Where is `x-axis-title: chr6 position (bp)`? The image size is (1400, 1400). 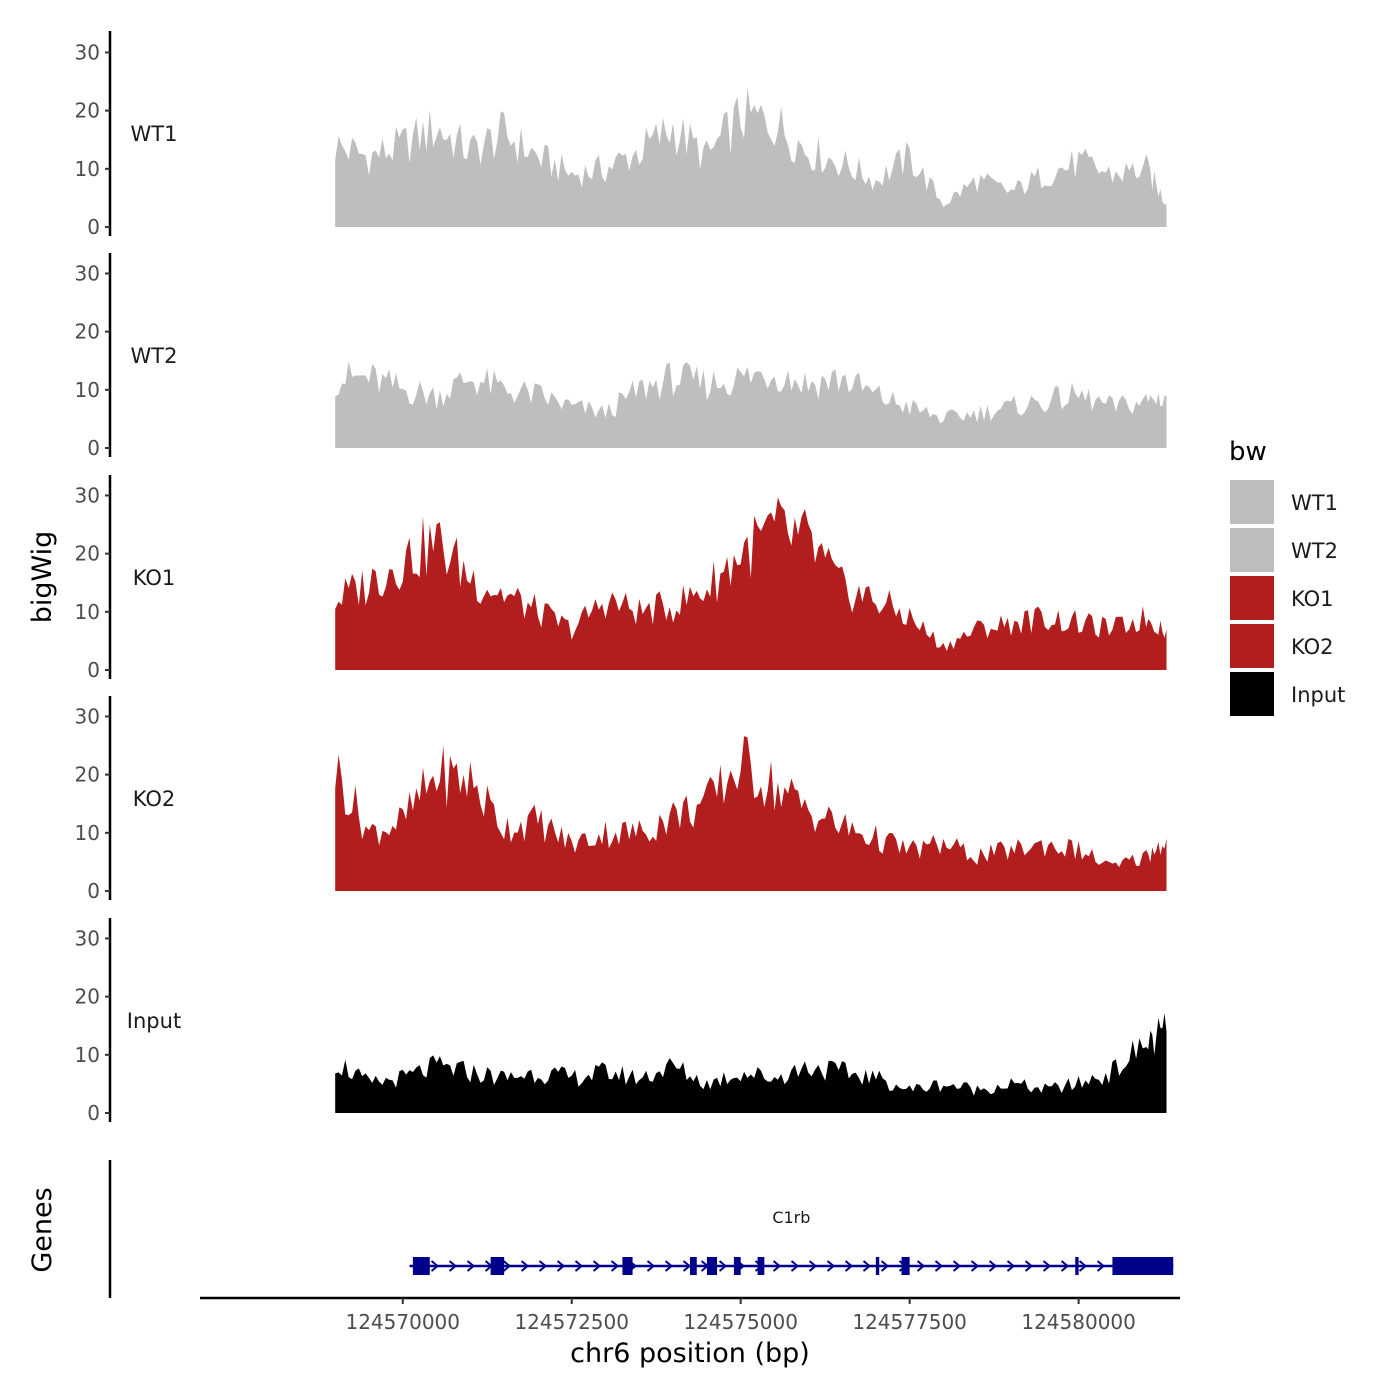 x-axis-title: chr6 position (bp) is located at coordinates (690, 1353).